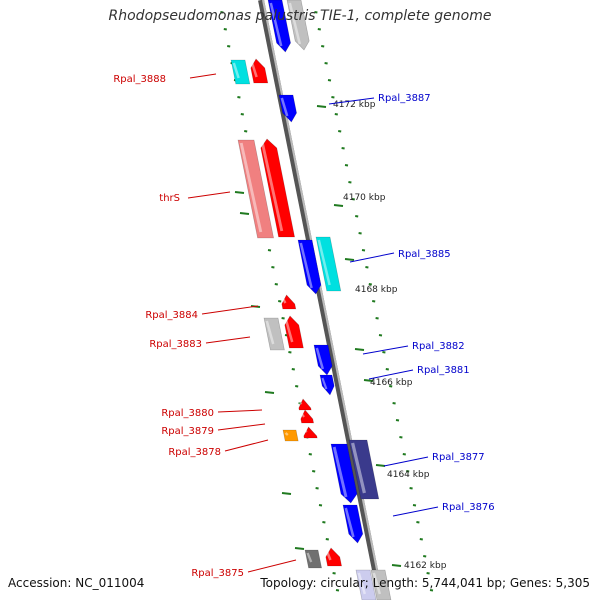 This screenshot has width=600, height=600. I want to click on gene-label-left: thrS, so click(169, 198).